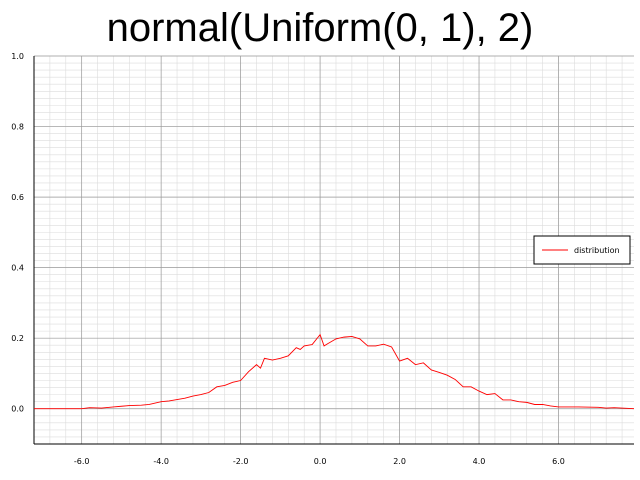 The height and width of the screenshot is (480, 640). Describe the element at coordinates (17, 338) in the screenshot. I see `y-tick-label: 0.2` at that location.